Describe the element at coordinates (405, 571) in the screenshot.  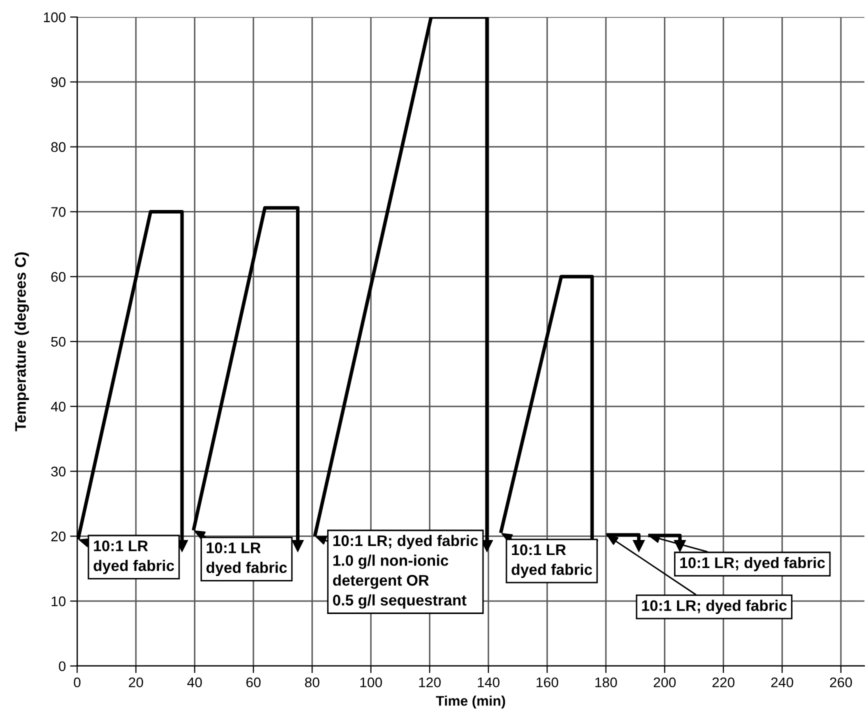
I see `annotation: 10:1 LR; dyed fabric 1.0 g/l non-ionic detergent OR 0.5 g/l sequestrant` at that location.